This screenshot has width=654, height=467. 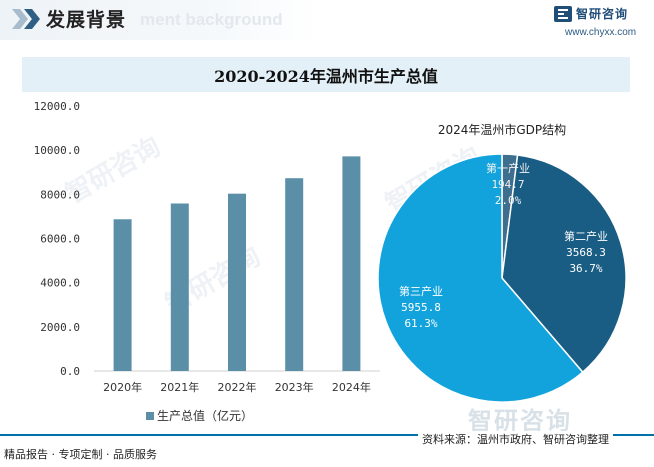 I want to click on header-watermark: ment background, so click(x=211, y=19).